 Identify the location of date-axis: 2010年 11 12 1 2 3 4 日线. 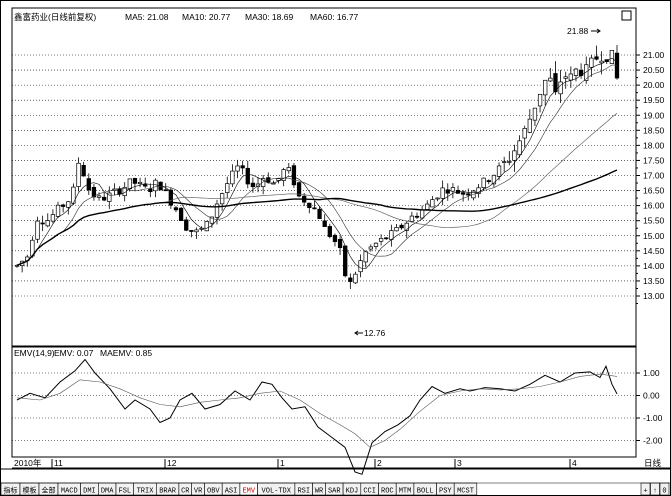
(341, 463).